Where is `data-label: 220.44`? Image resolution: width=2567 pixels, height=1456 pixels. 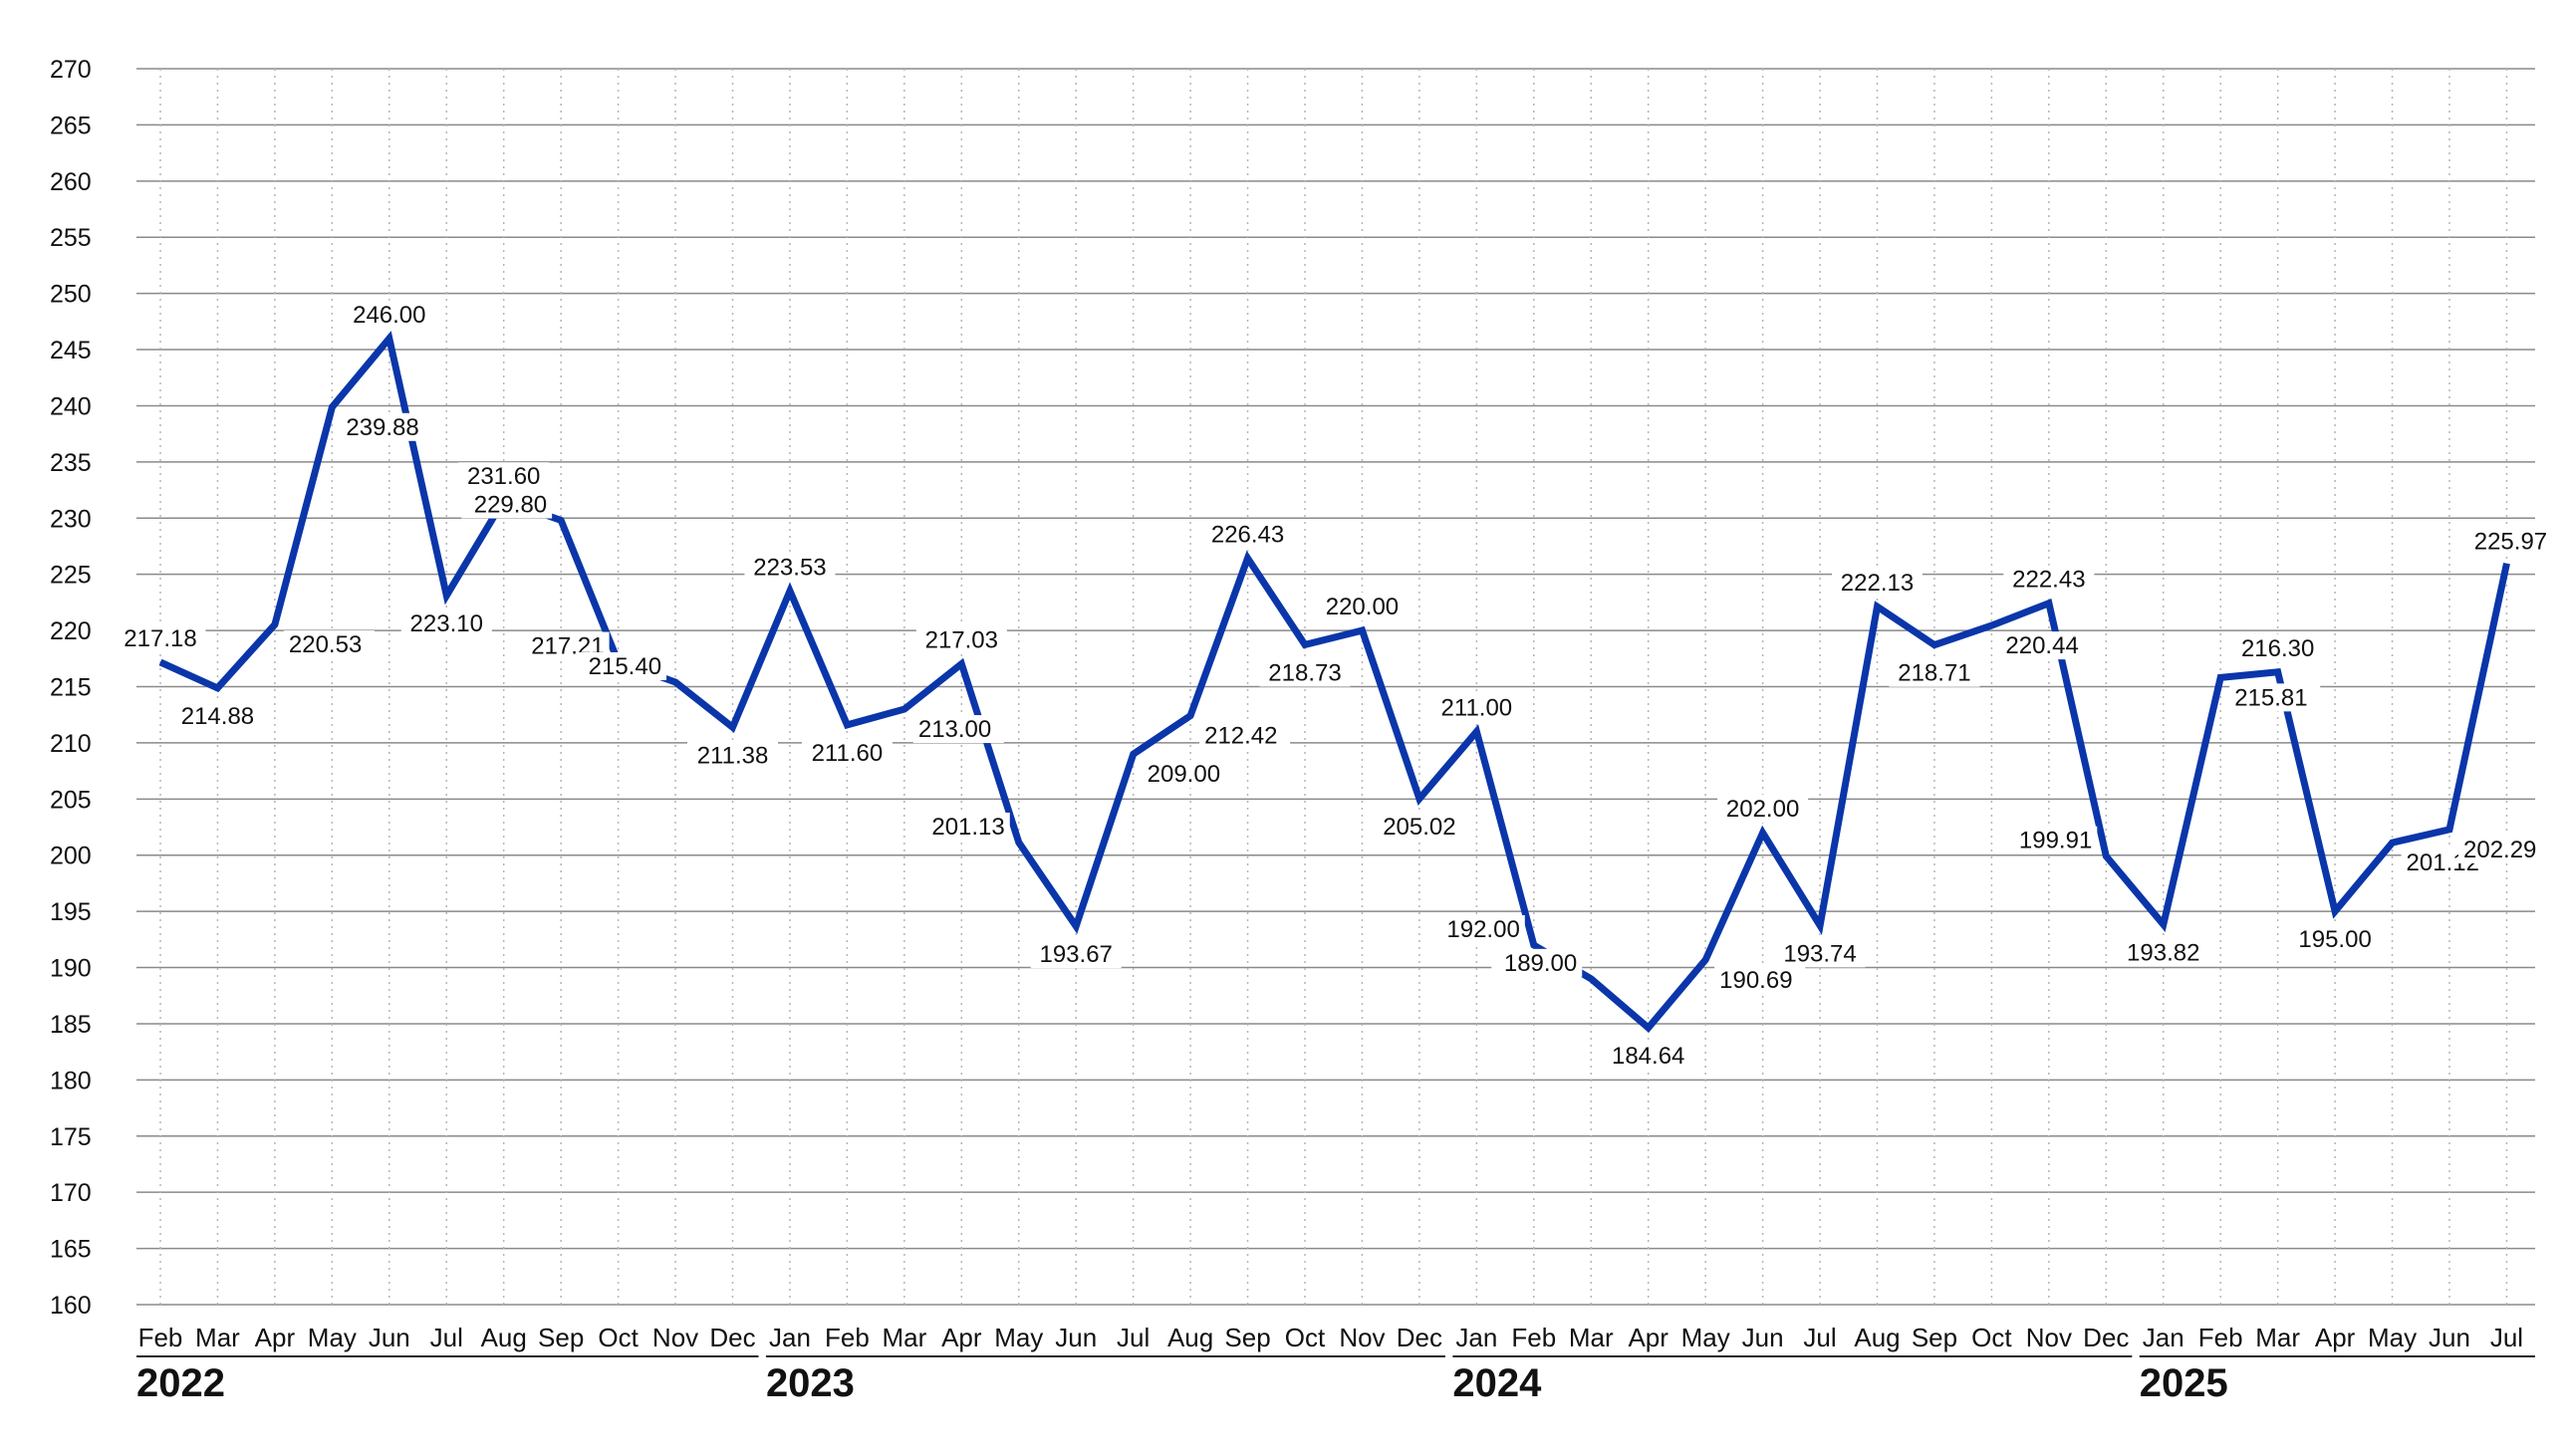 data-label: 220.44 is located at coordinates (2041, 645).